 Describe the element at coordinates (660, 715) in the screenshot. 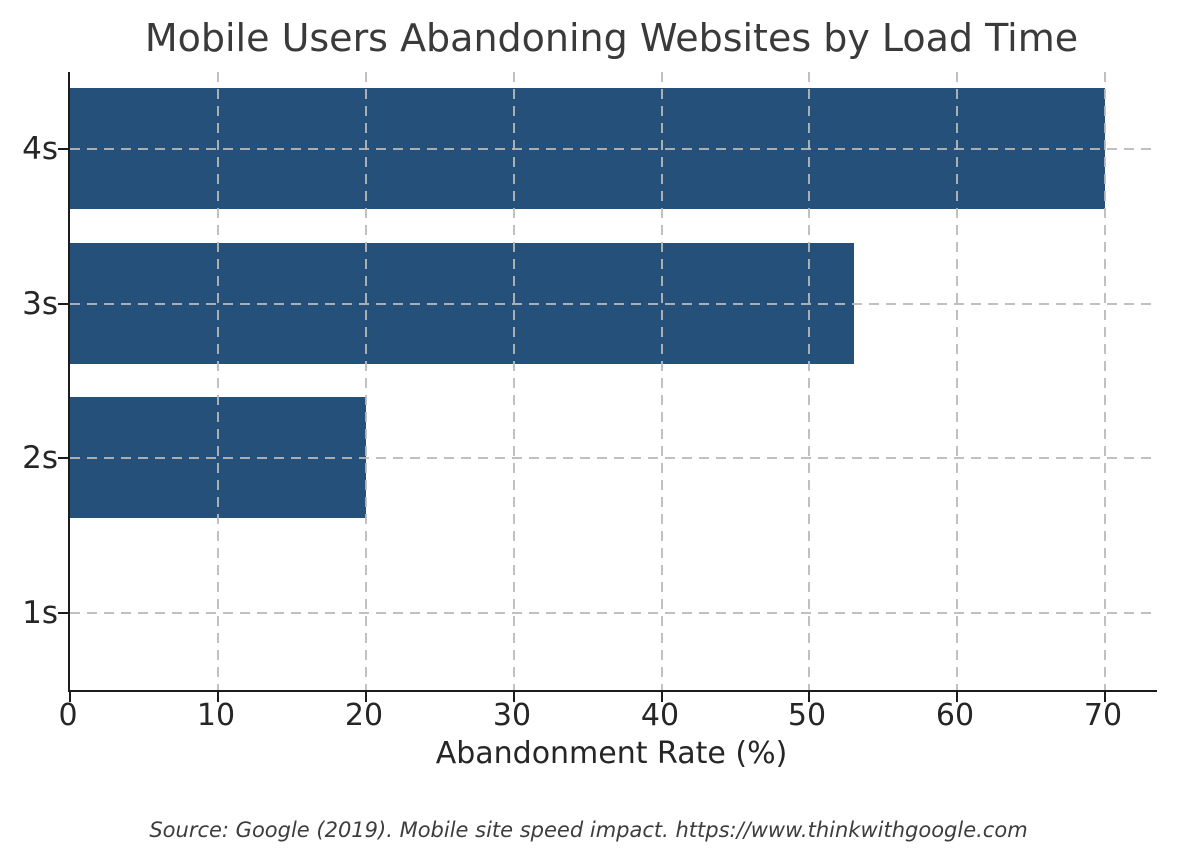

I see `x-tick-label: 40` at that location.